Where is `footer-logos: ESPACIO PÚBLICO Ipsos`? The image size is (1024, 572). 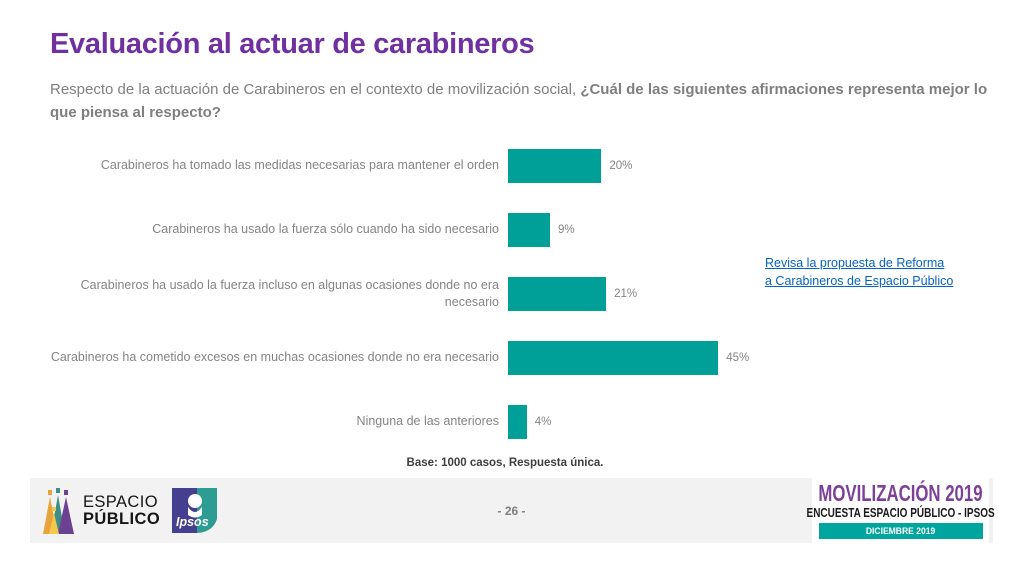
footer-logos: ESPACIO PÚBLICO Ipsos is located at coordinates (130, 510).